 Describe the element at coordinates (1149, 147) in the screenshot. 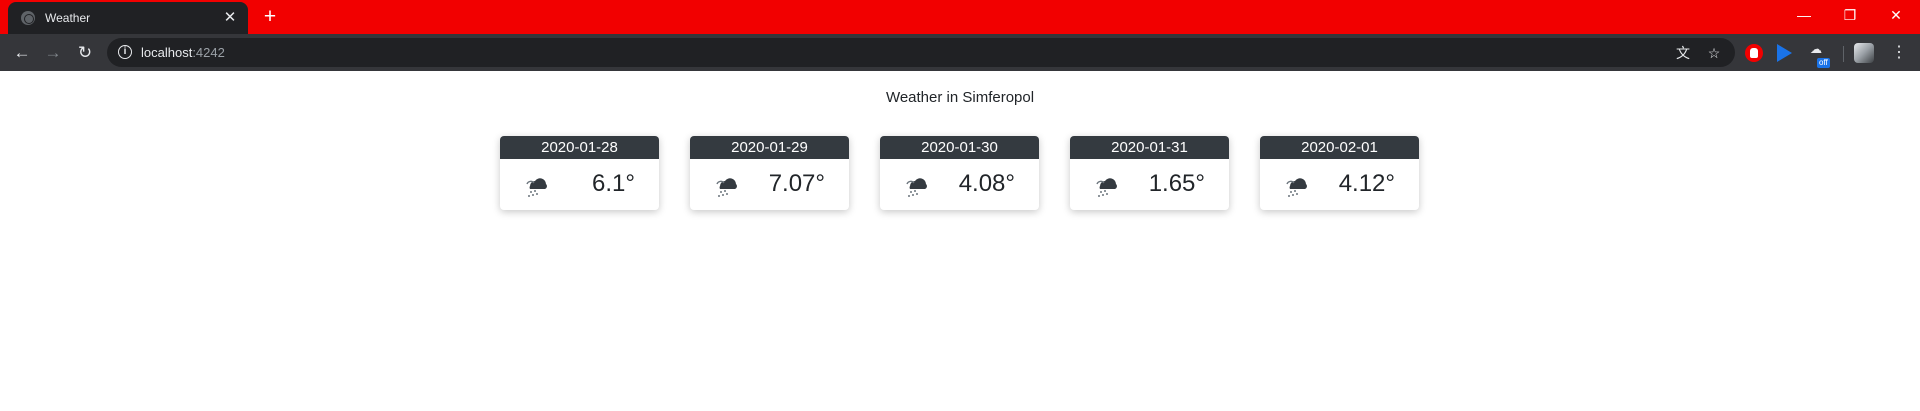

I see `forecast-date: 2020-01-31` at that location.